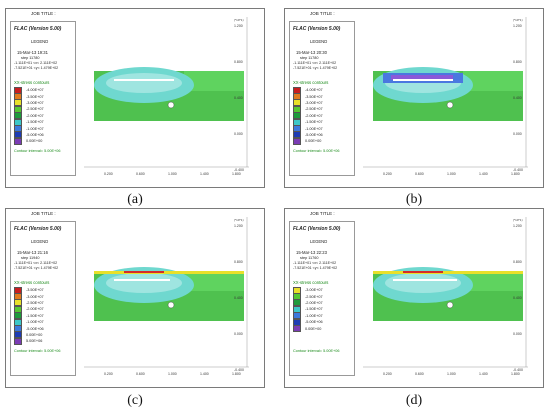  Describe the element at coordinates (30, 58) in the screenshot. I see `step: step 11780` at that location.